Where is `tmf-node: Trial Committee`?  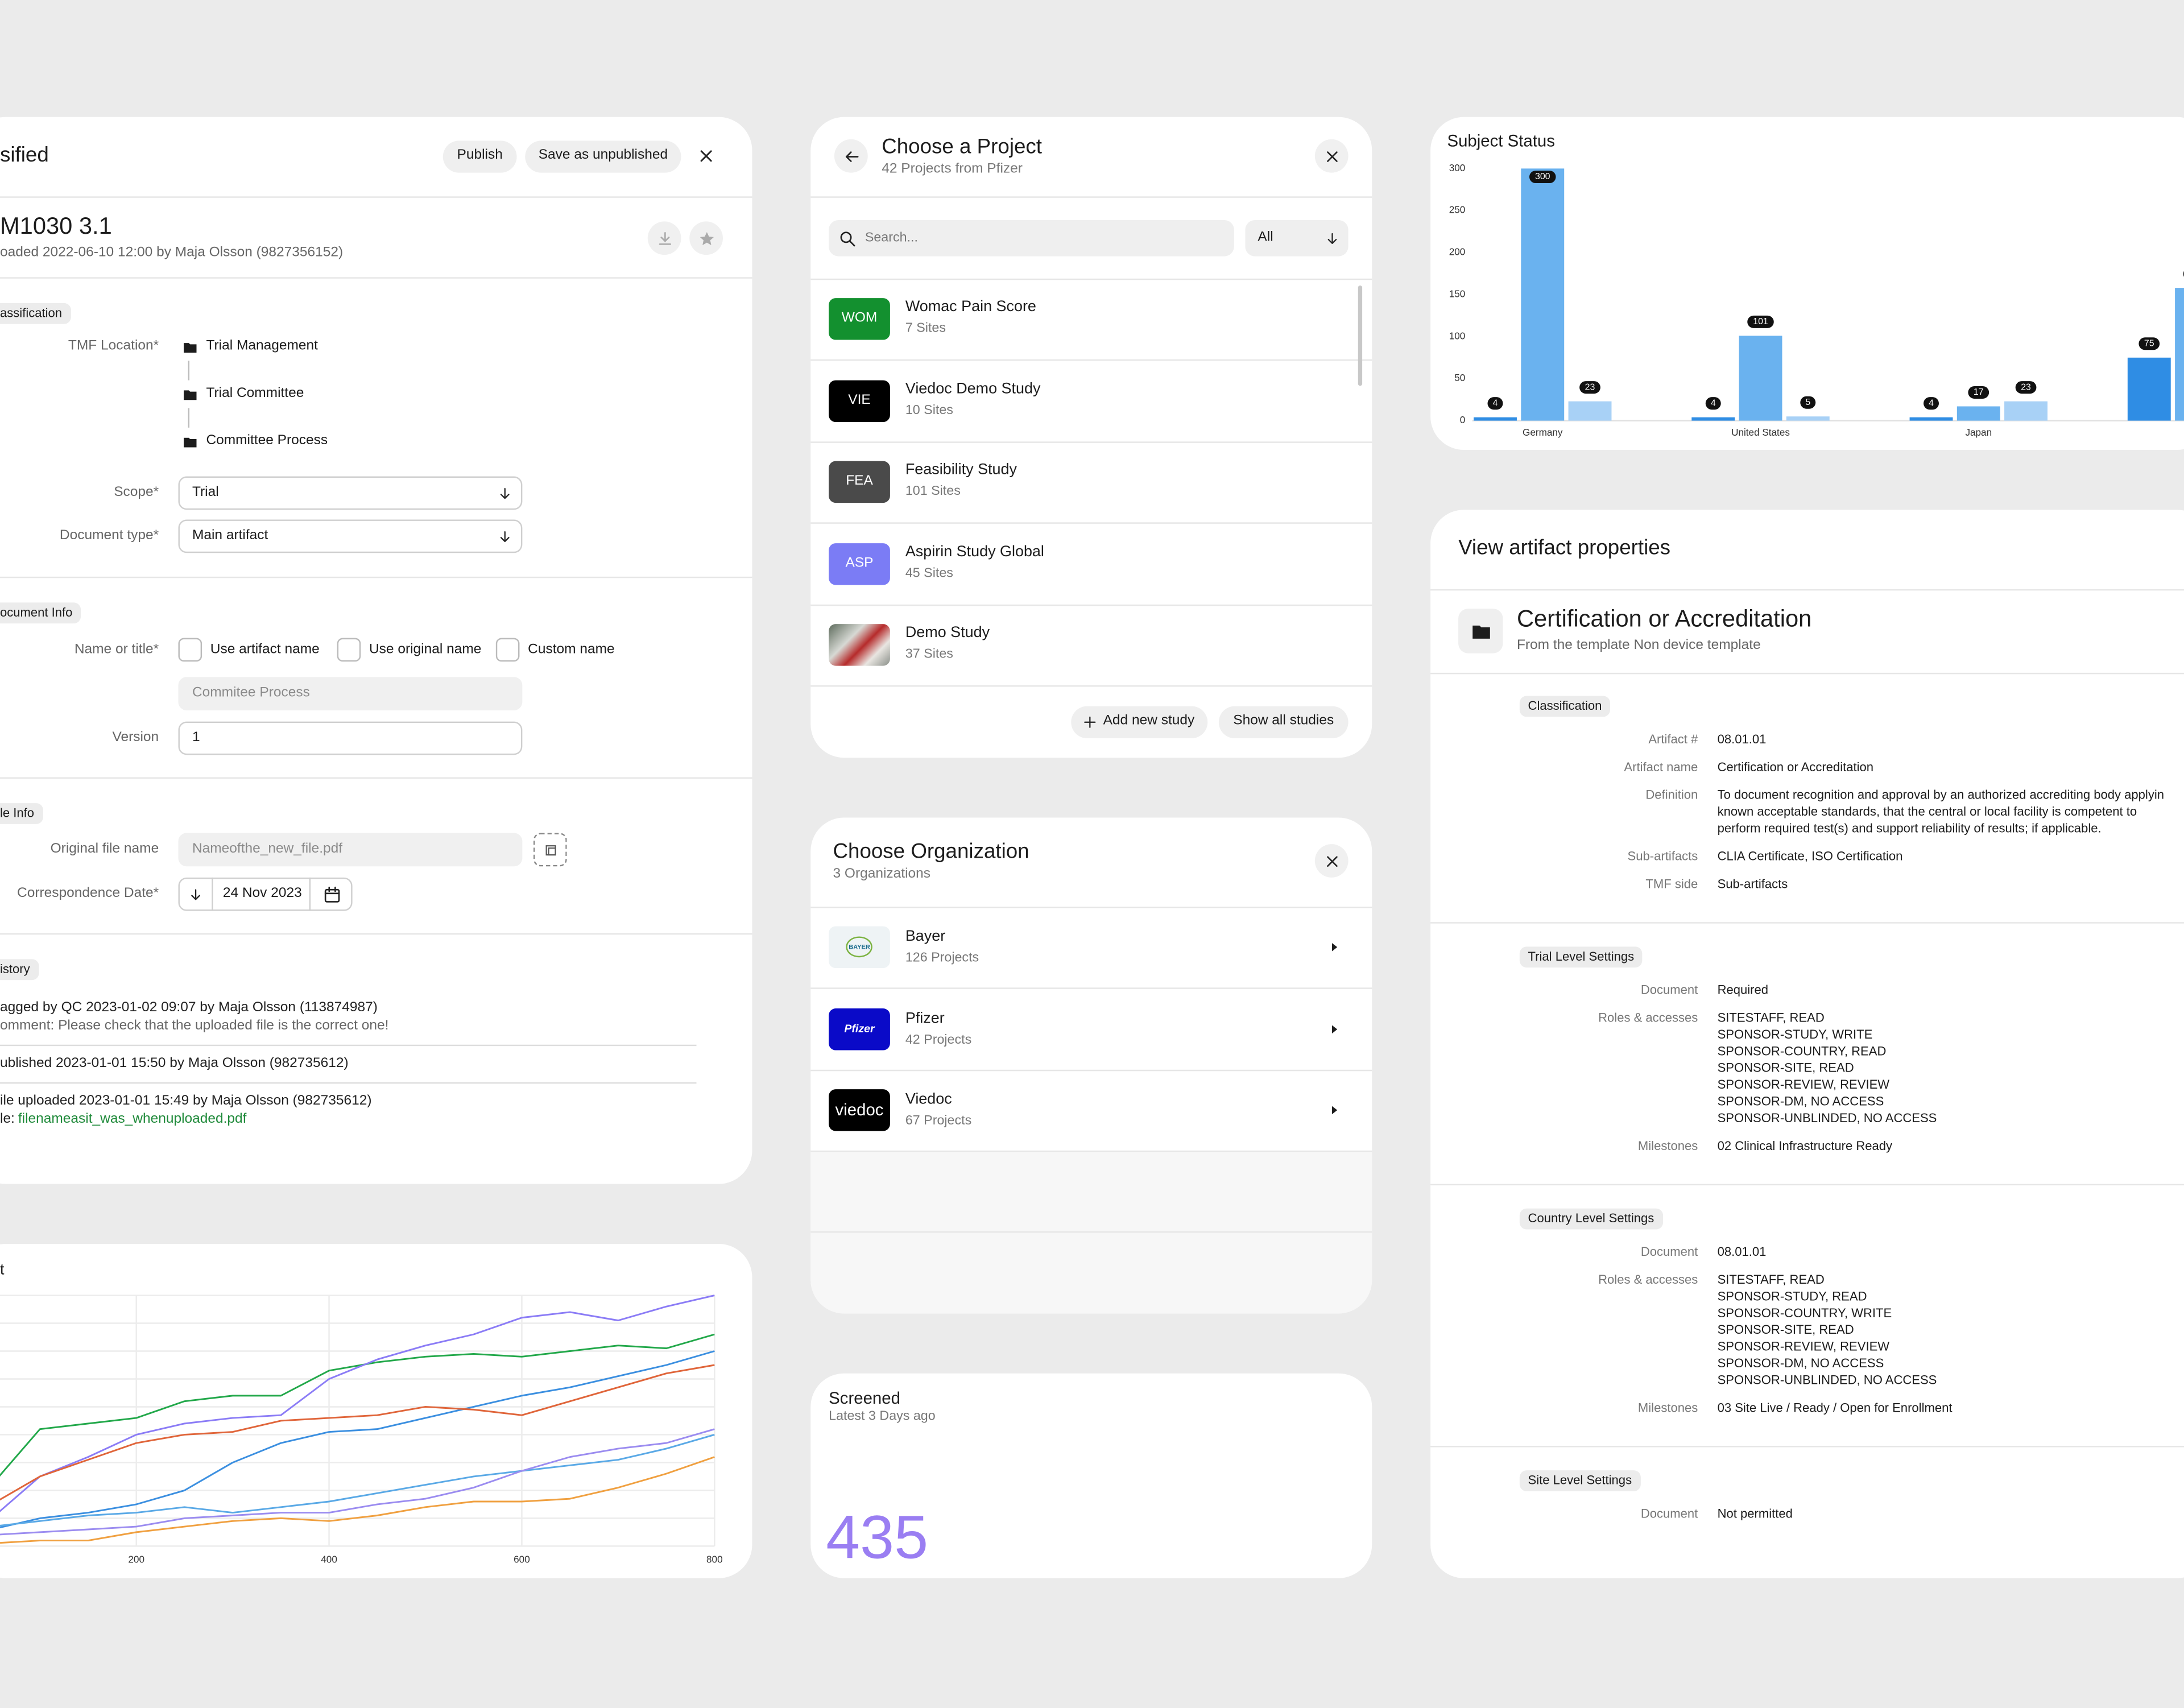
tmf-node: Trial Committee is located at coordinates (255, 394).